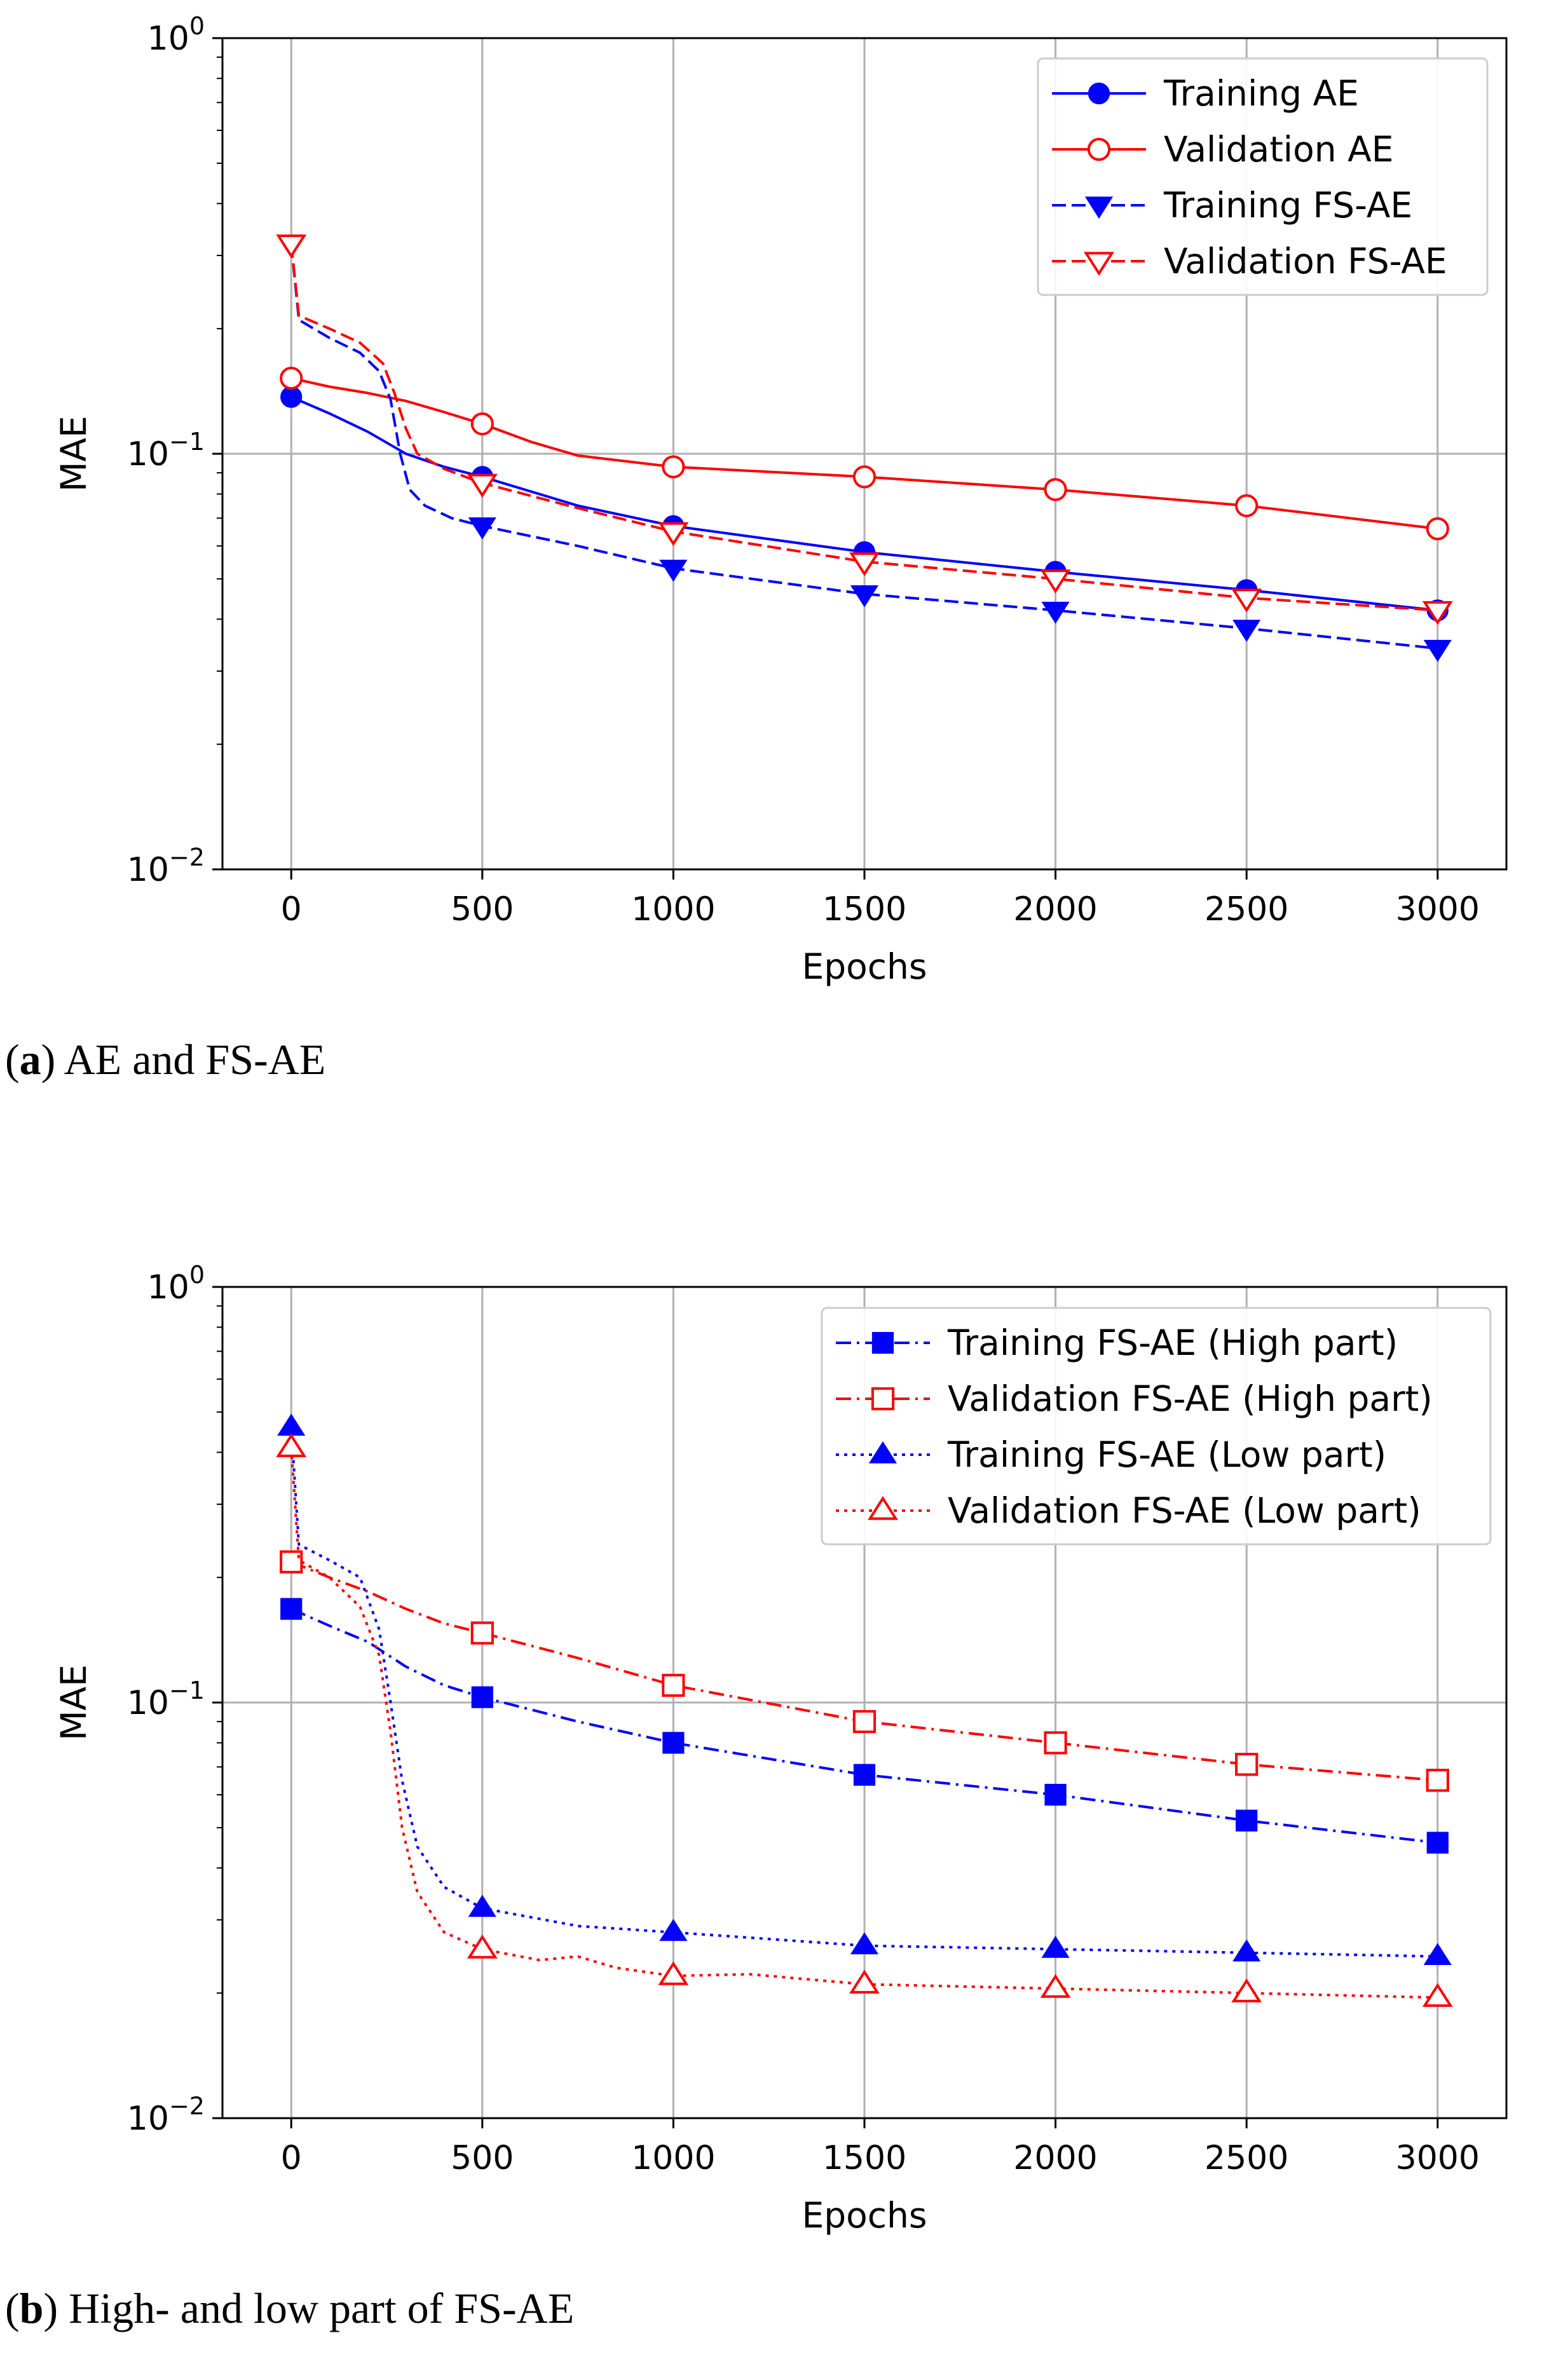 Image resolution: width=1542 pixels, height=2380 pixels. What do you see at coordinates (176, 35) in the screenshot?
I see `y-tick-label-a: 10⁰` at bounding box center [176, 35].